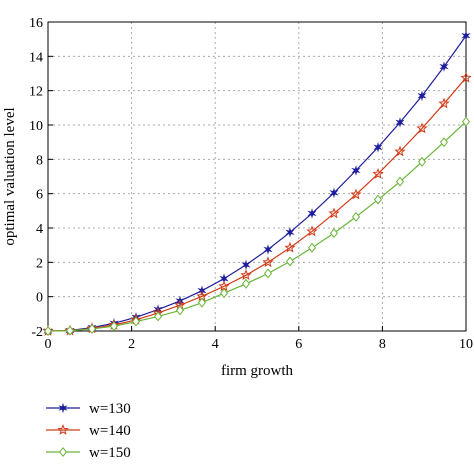 Image resolution: width=474 pixels, height=474 pixels. What do you see at coordinates (382, 344) in the screenshot?
I see `x-tick-label: 8` at bounding box center [382, 344].